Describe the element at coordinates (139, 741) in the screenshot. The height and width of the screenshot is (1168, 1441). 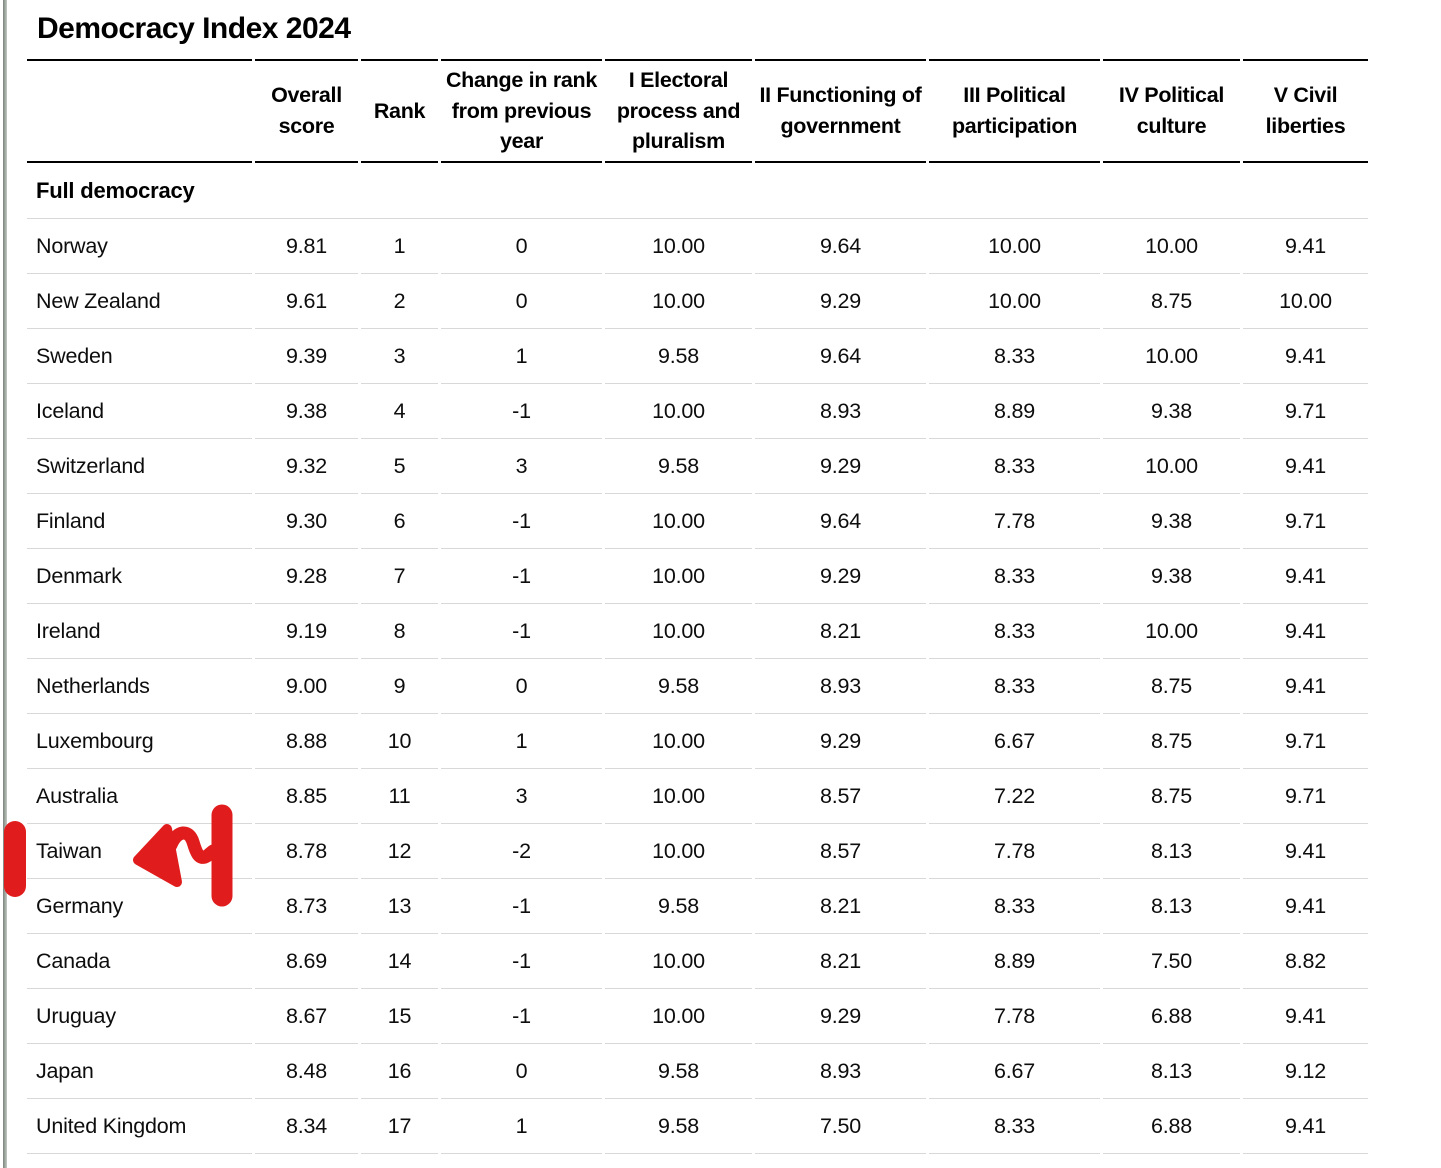
I see `country-cell: Luxembourg` at that location.